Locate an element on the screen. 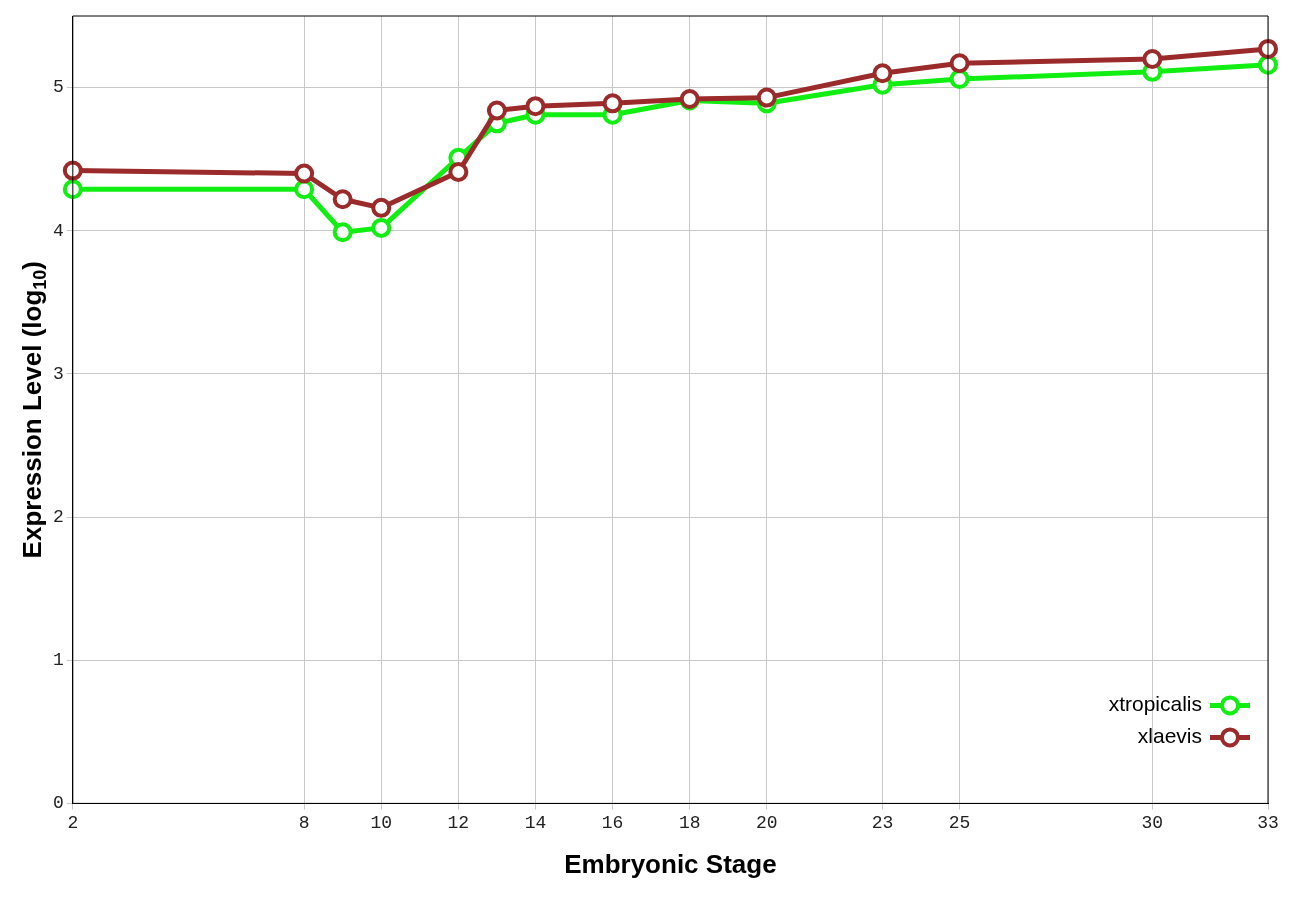 The width and height of the screenshot is (1296, 907). x-tick-label: 33 is located at coordinates (1268, 822).